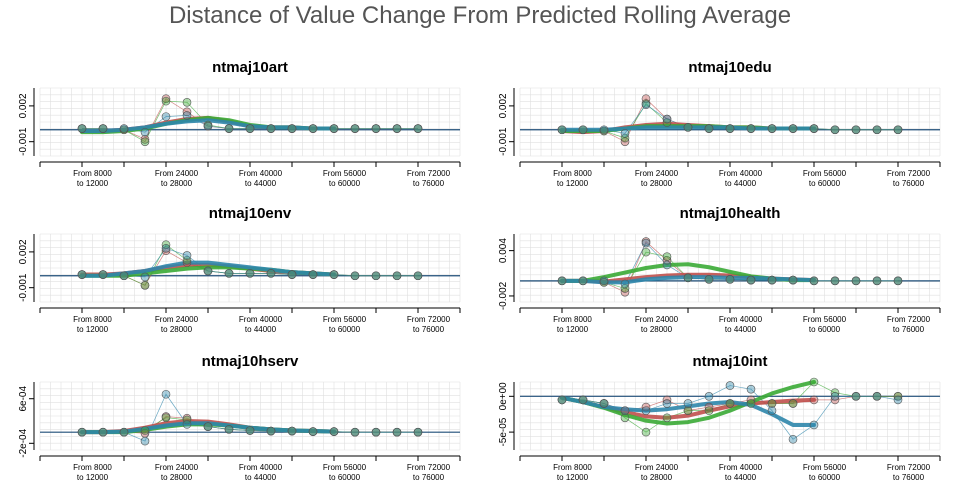  I want to click on y-tick-label: 0.002, so click(23, 105).